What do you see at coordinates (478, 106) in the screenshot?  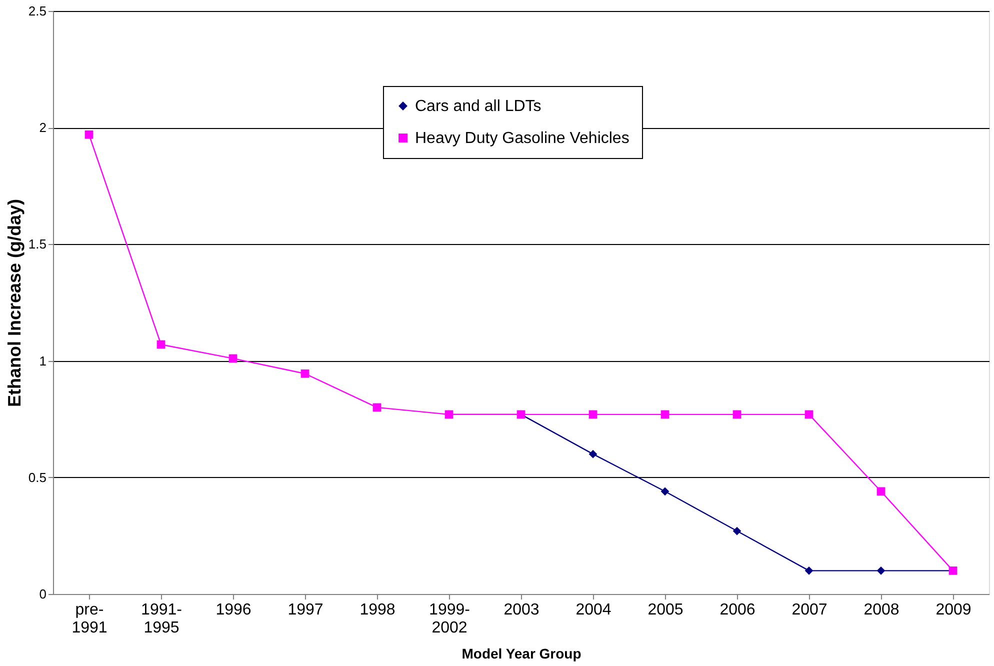 I see `legend-label: Cars and all LDTs` at bounding box center [478, 106].